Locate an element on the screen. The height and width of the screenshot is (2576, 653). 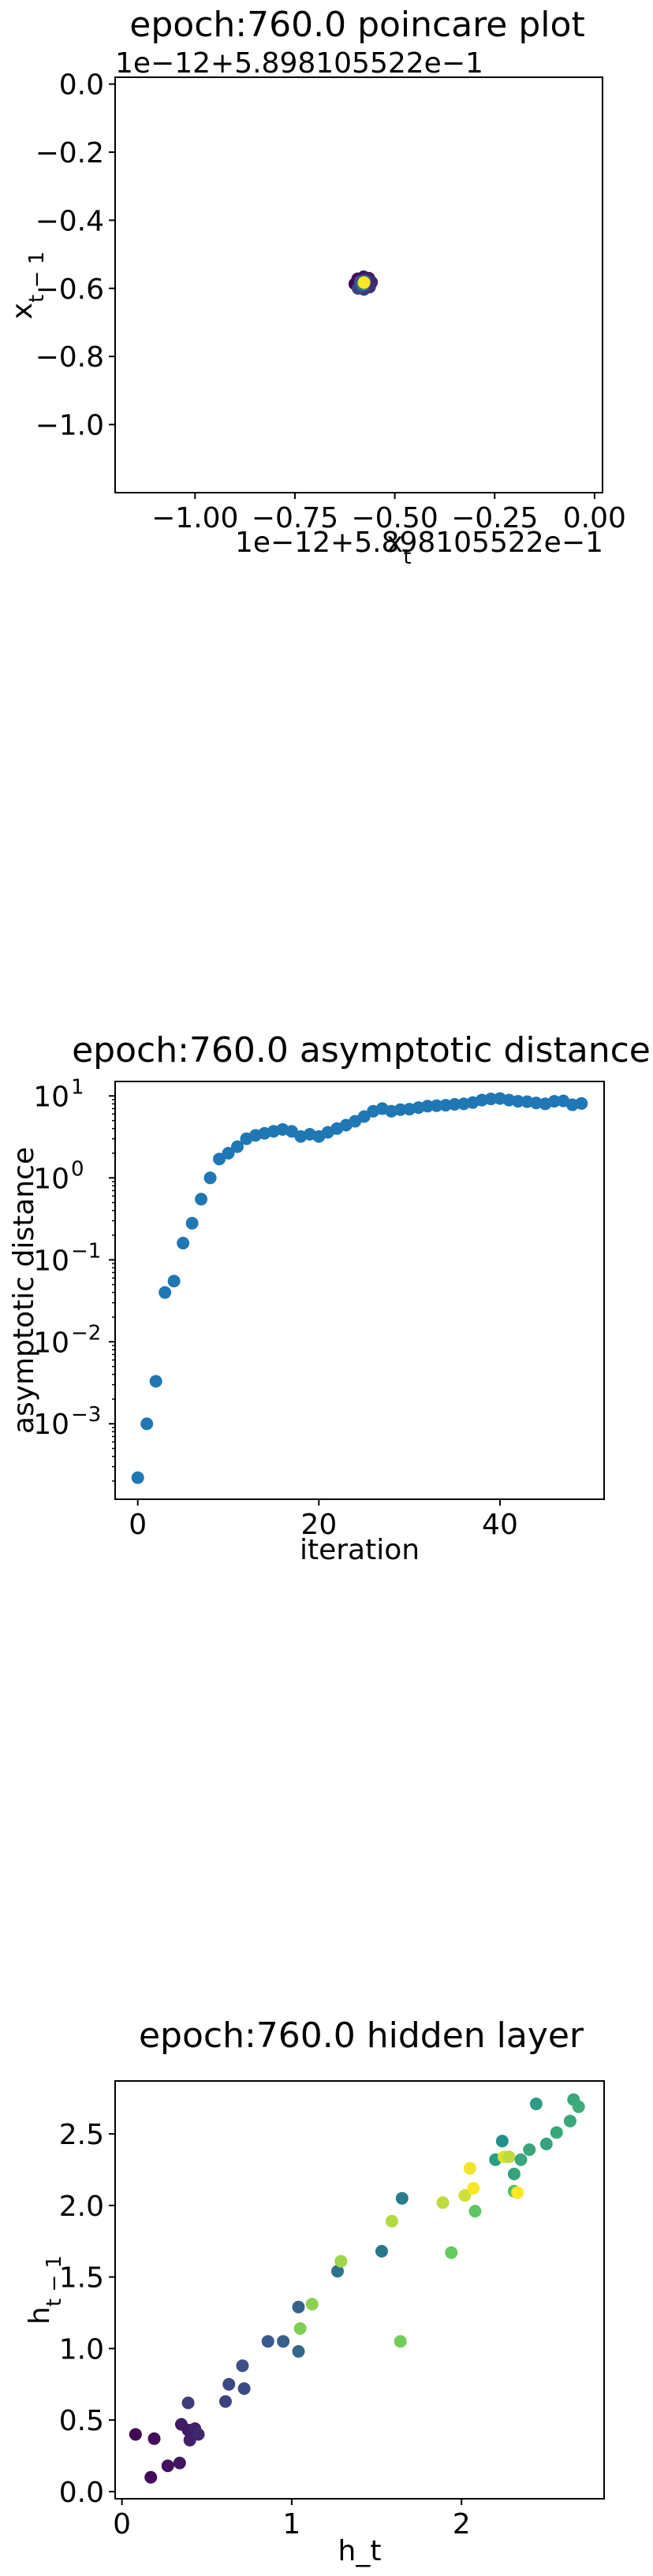
y-tick-label: 2.0 is located at coordinates (81, 2207).